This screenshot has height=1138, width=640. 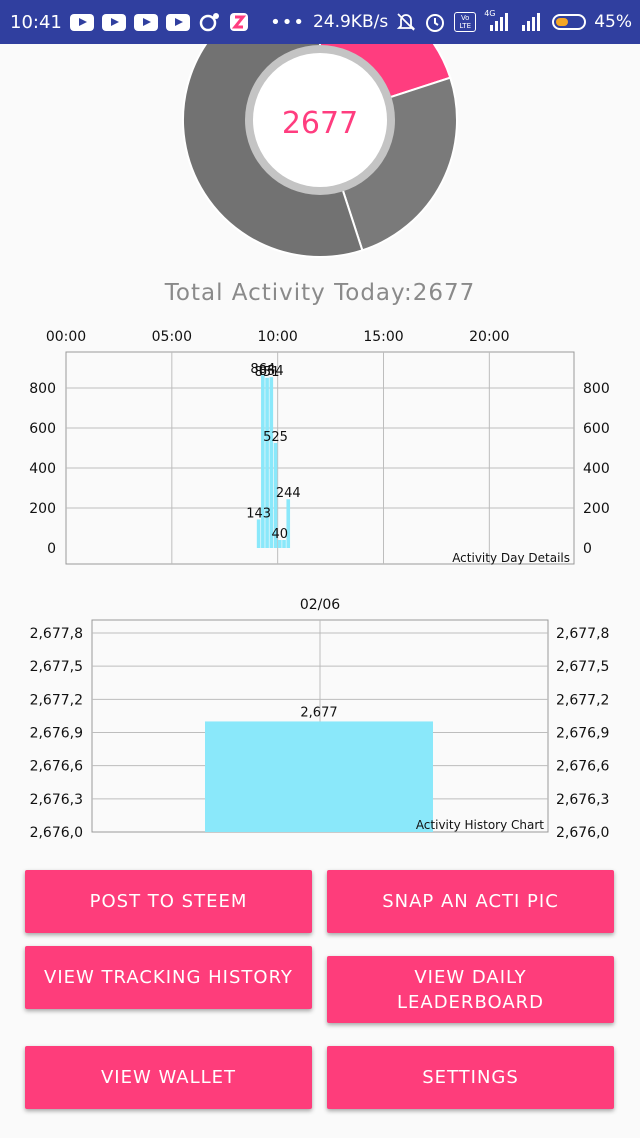 What do you see at coordinates (383, 337) in the screenshot?
I see `x-tick-label: 15:00` at bounding box center [383, 337].